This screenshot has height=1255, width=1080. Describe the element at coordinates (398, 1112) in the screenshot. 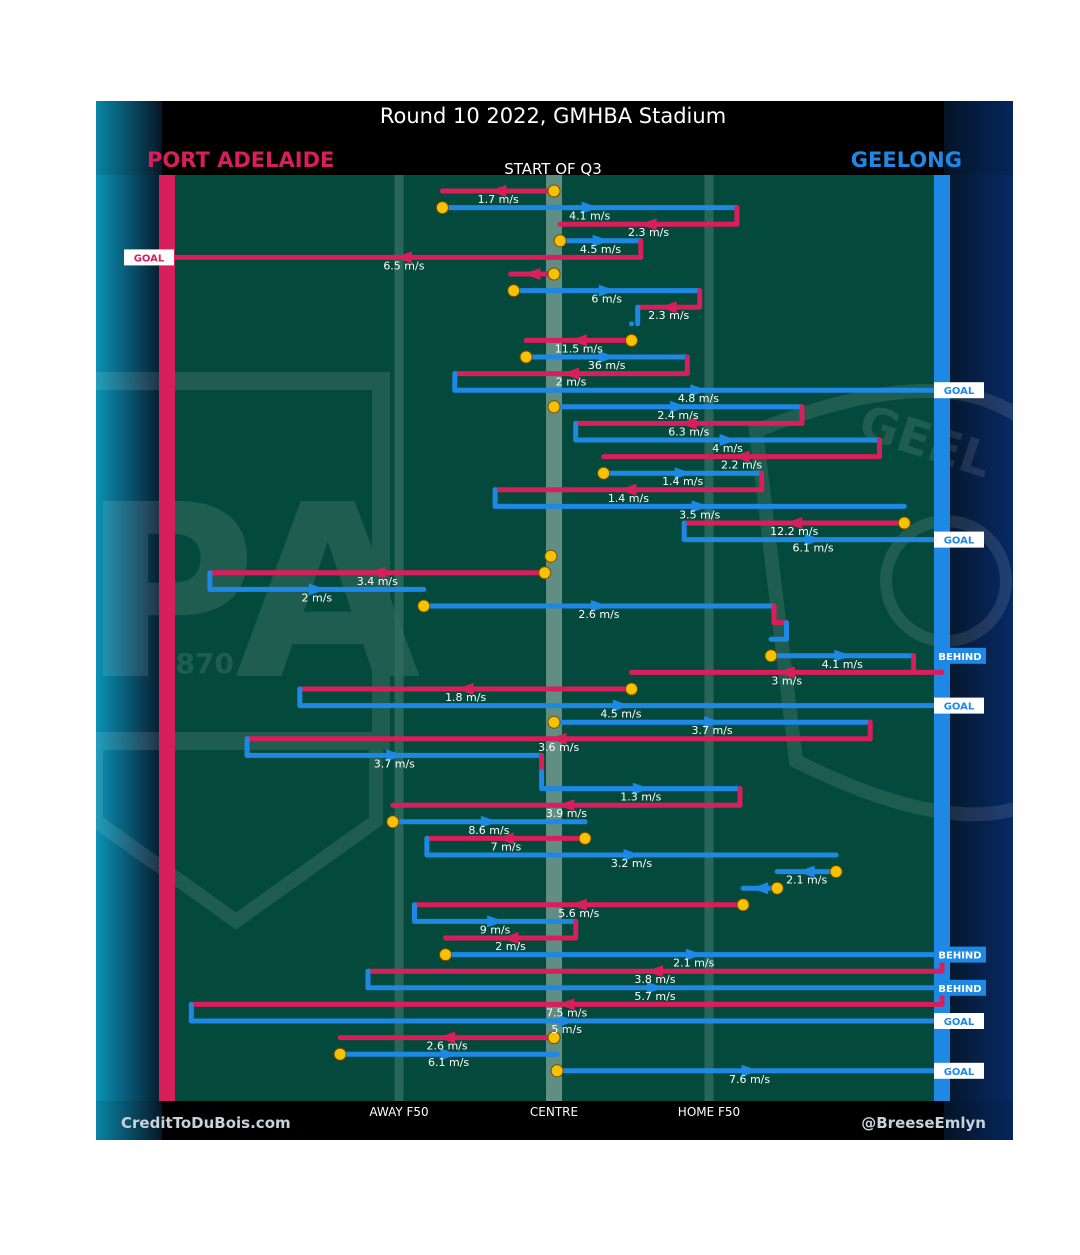

I see `x-tick-label-0: AWAY F50` at that location.